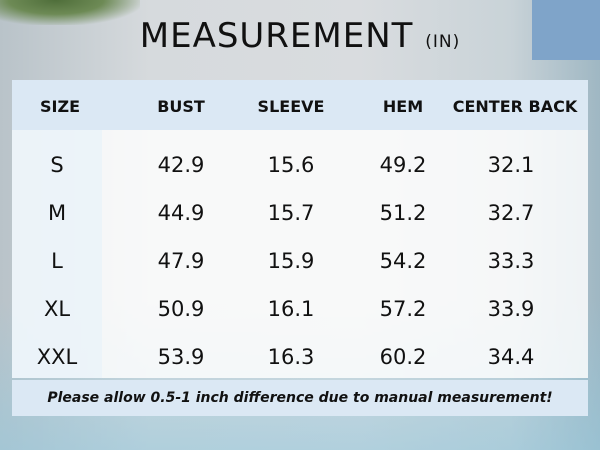 This screenshot has height=450, width=600. Describe the element at coordinates (291, 309) in the screenshot. I see `table-cell: 16.1` at that location.